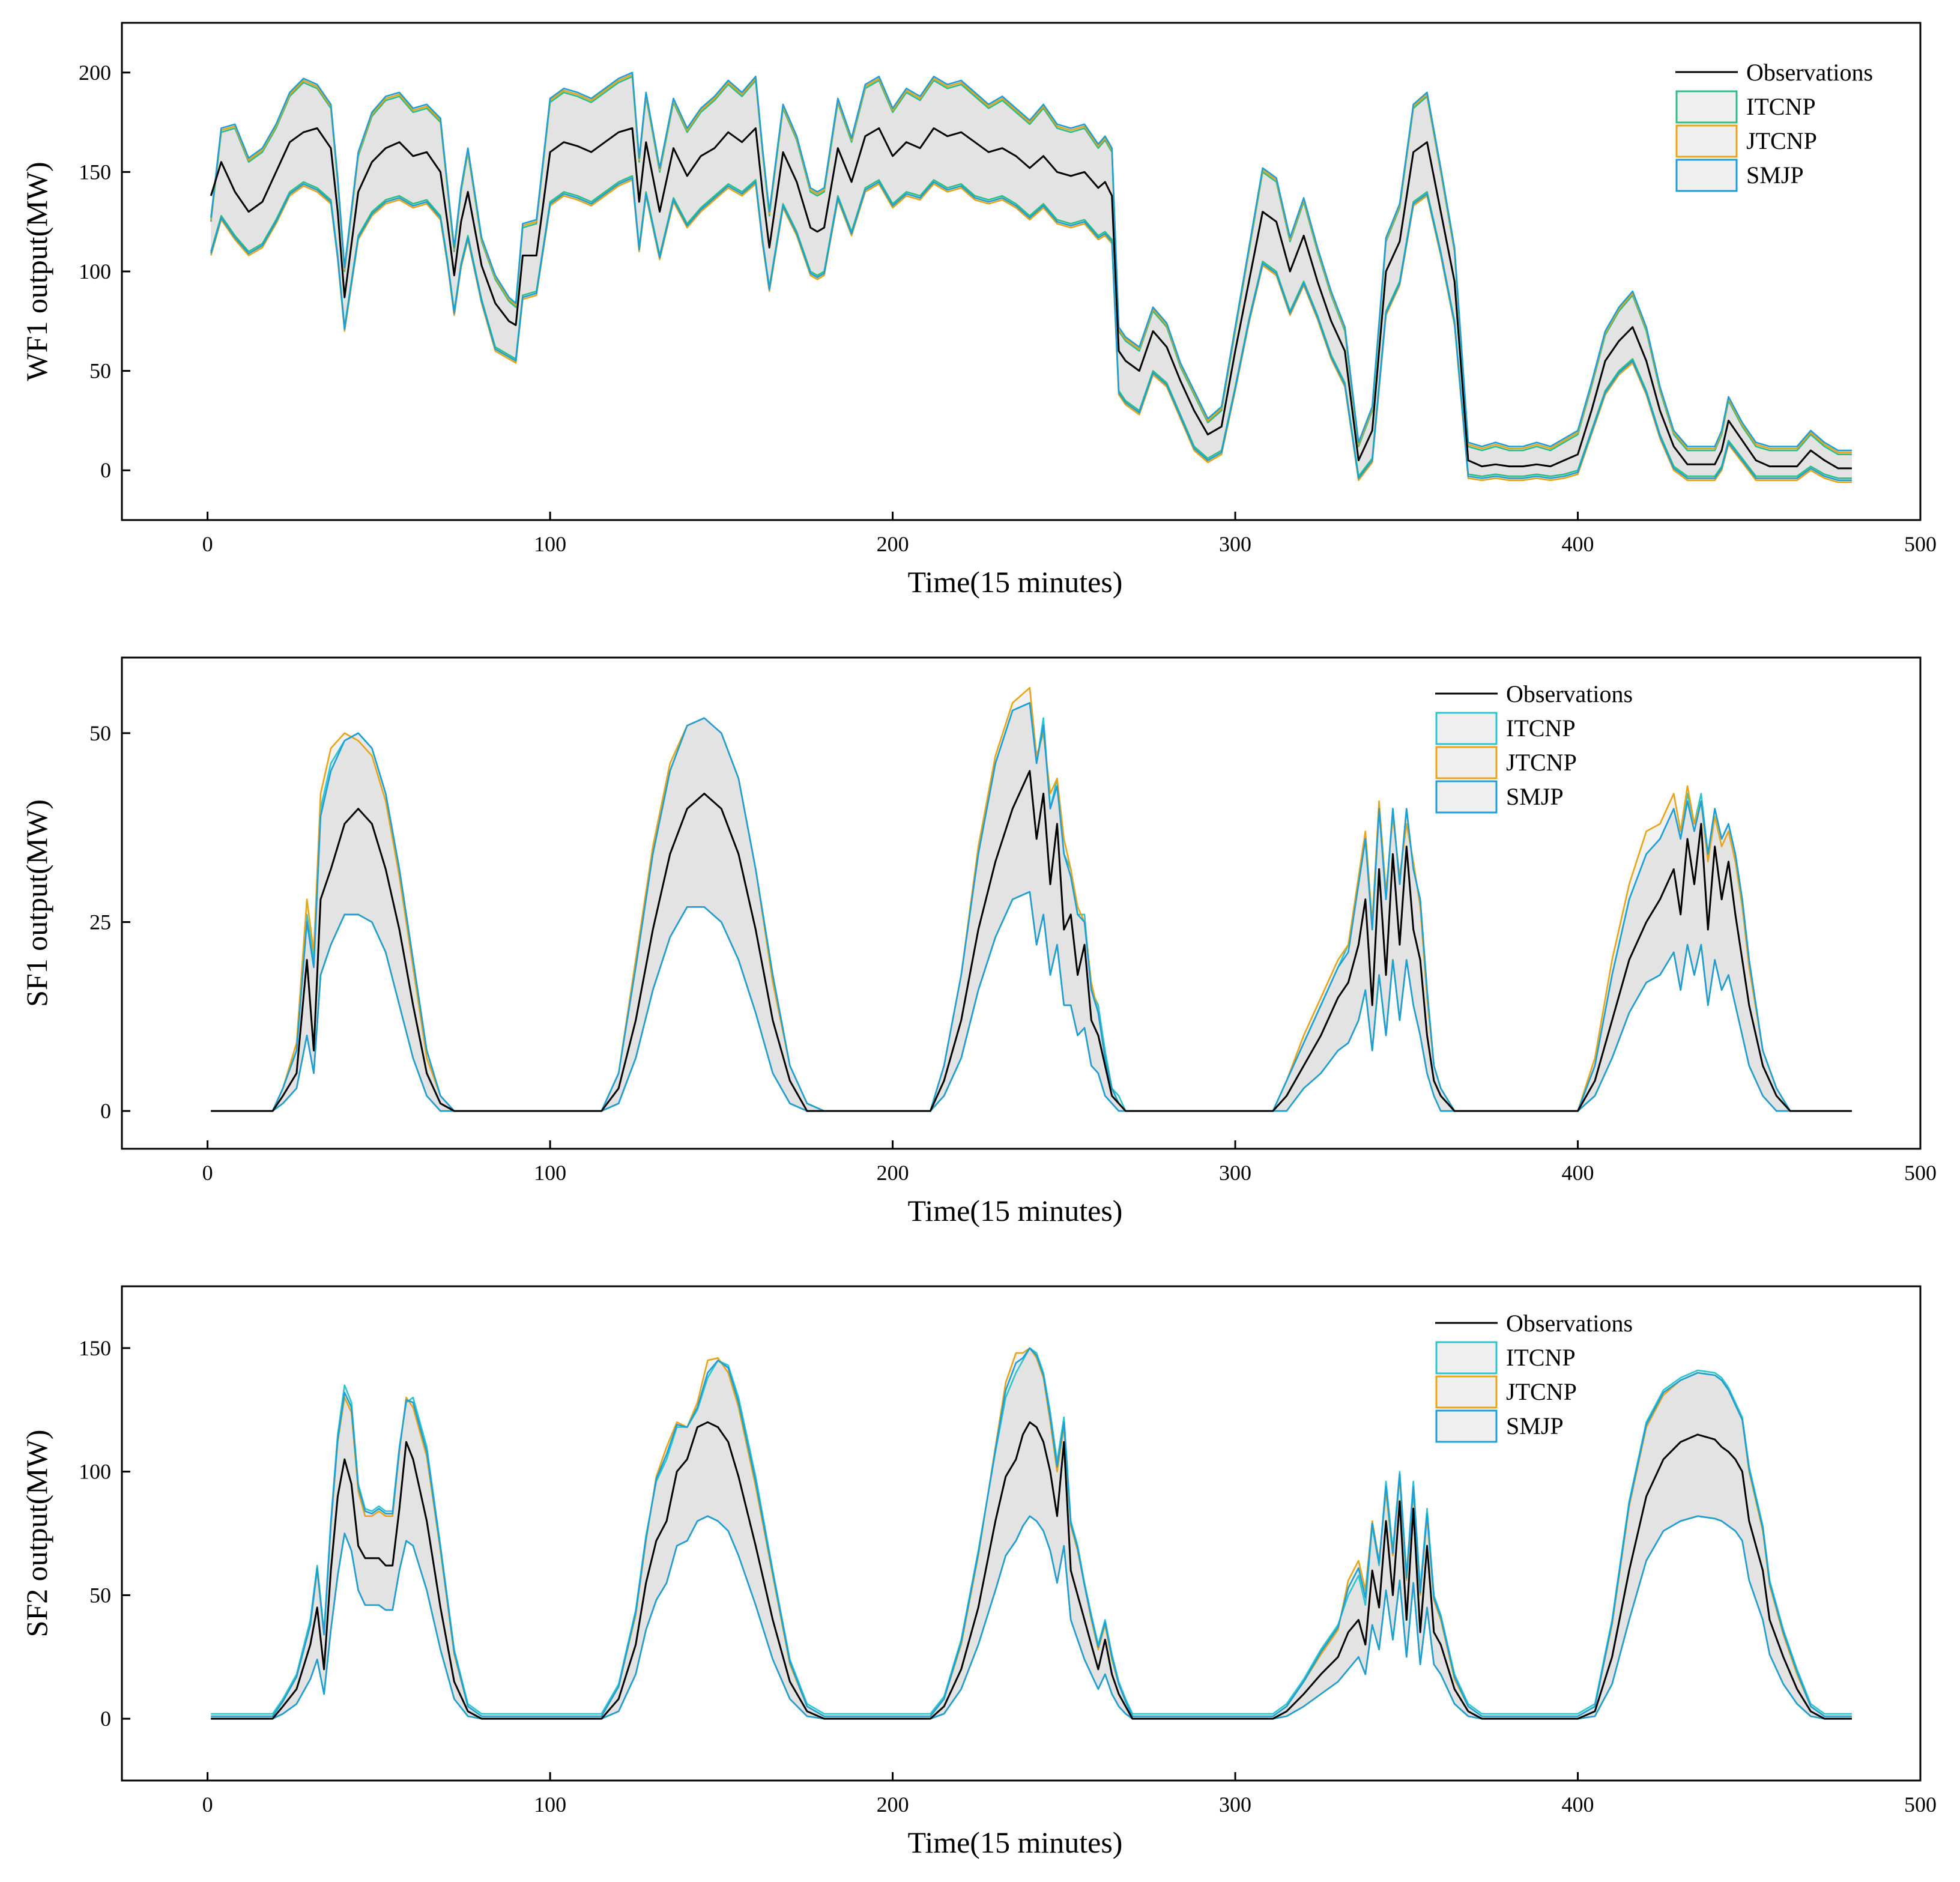 The image size is (1960, 1882). Describe the element at coordinates (100, 922) in the screenshot. I see `y-tick-label: 25` at that location.